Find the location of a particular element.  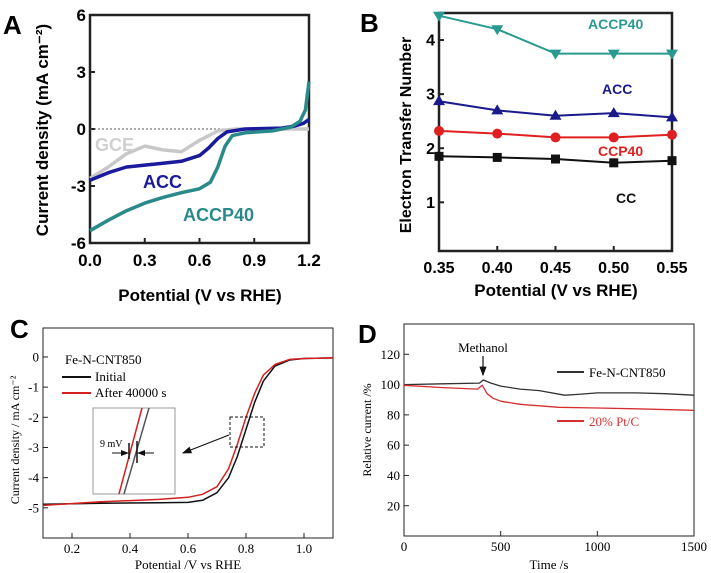

zoom-arrow is located at coordinates (205, 444).